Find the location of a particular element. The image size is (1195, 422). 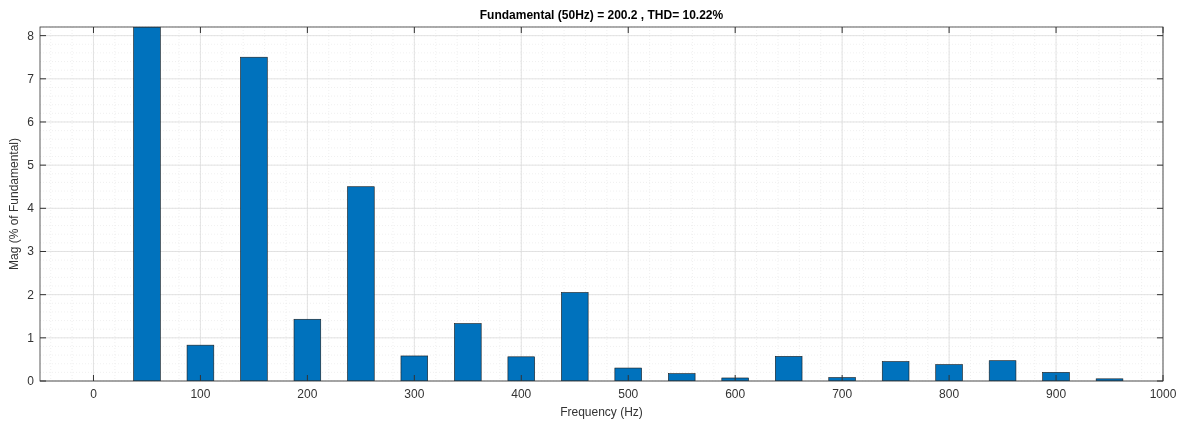

y-tick-label: 6 is located at coordinates (31, 121).